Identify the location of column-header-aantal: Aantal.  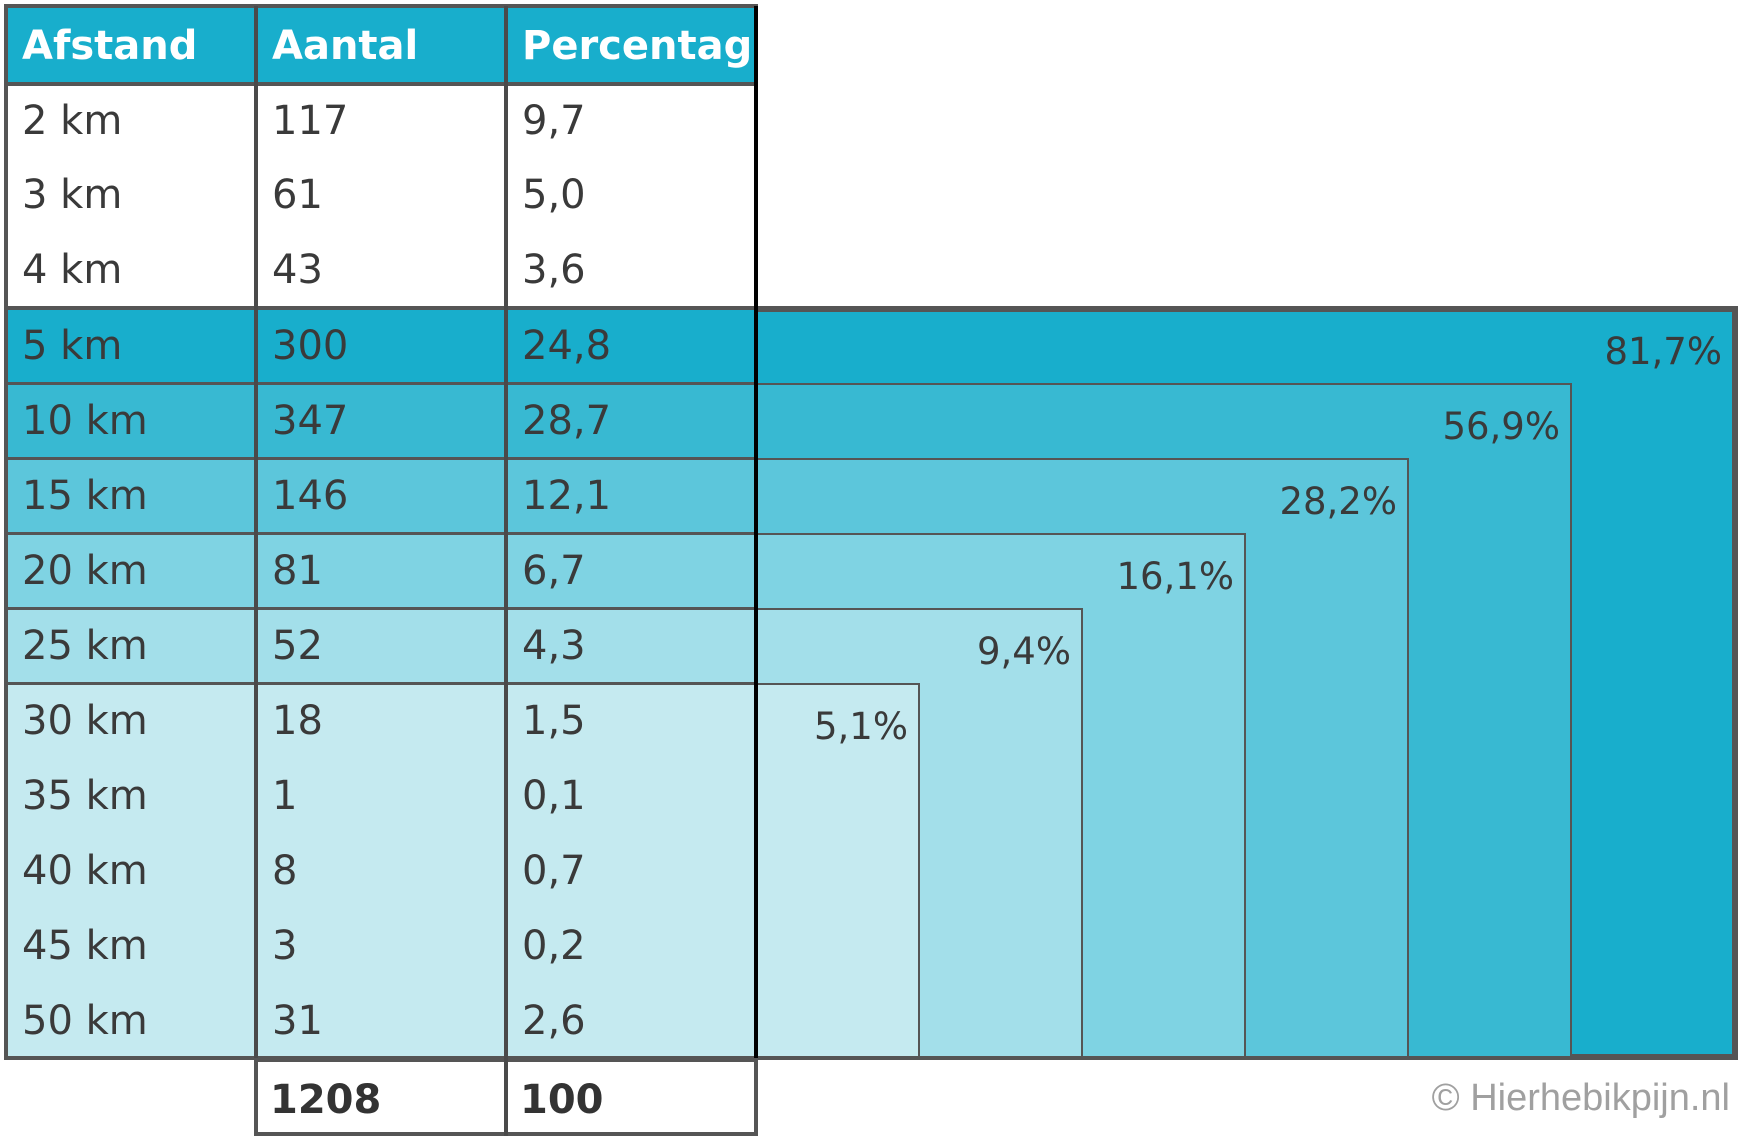
(345, 46).